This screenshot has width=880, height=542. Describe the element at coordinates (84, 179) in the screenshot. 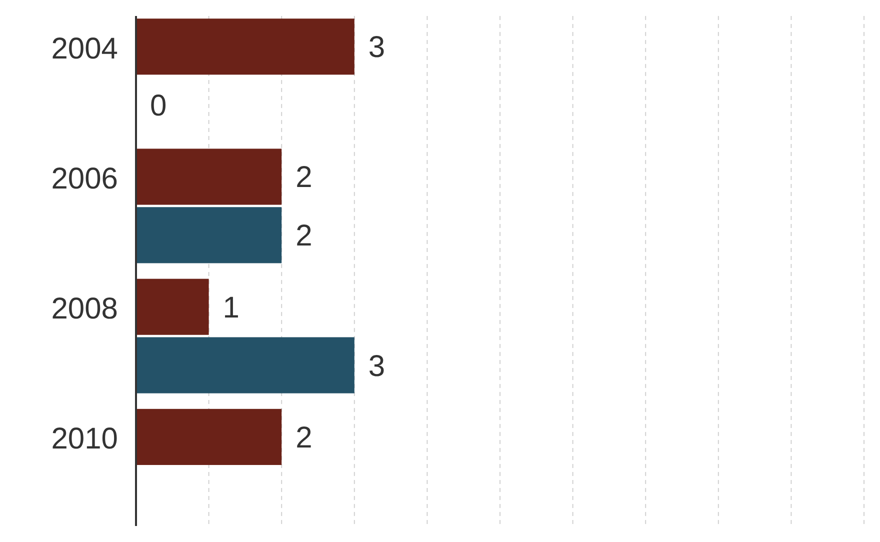

I see `y-tick-label: 2006` at that location.